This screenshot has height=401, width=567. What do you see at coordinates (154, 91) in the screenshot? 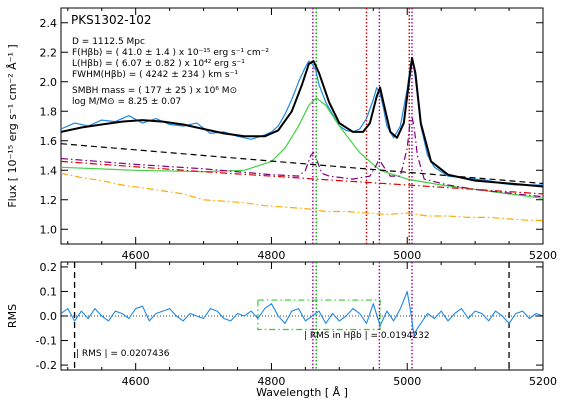
I see `annotation-line: SMBH mass = ( 177 ± 25 ) x 10⁶ M⊙` at bounding box center [154, 91].